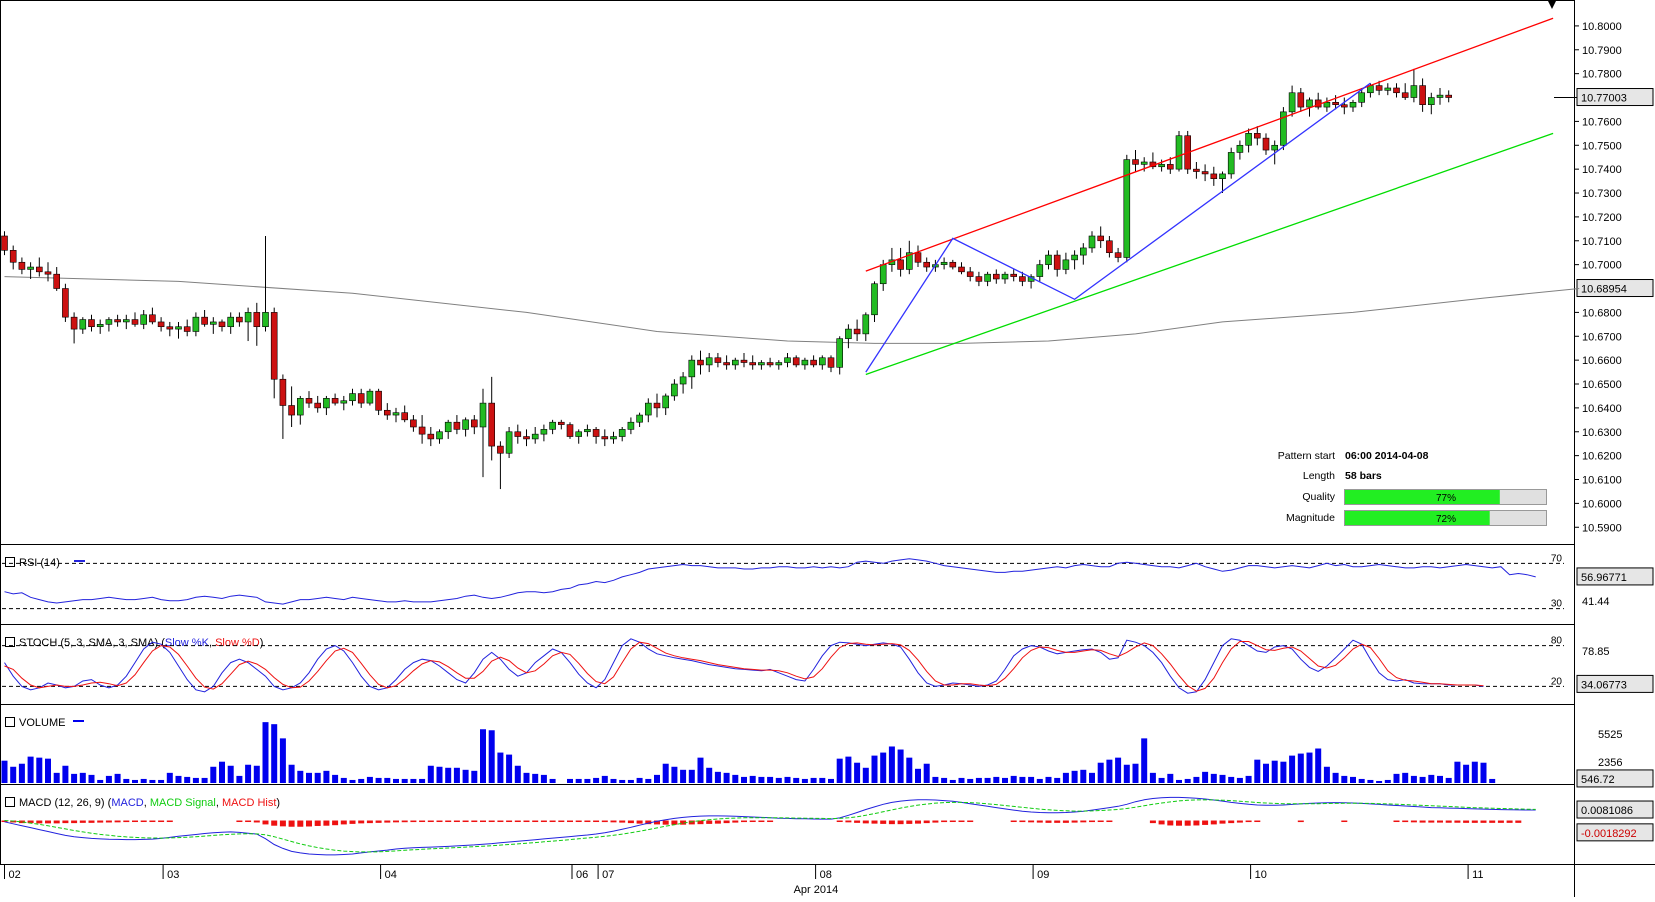 The height and width of the screenshot is (902, 1655). I want to click on volume-current-label: 546.72, so click(1598, 780).